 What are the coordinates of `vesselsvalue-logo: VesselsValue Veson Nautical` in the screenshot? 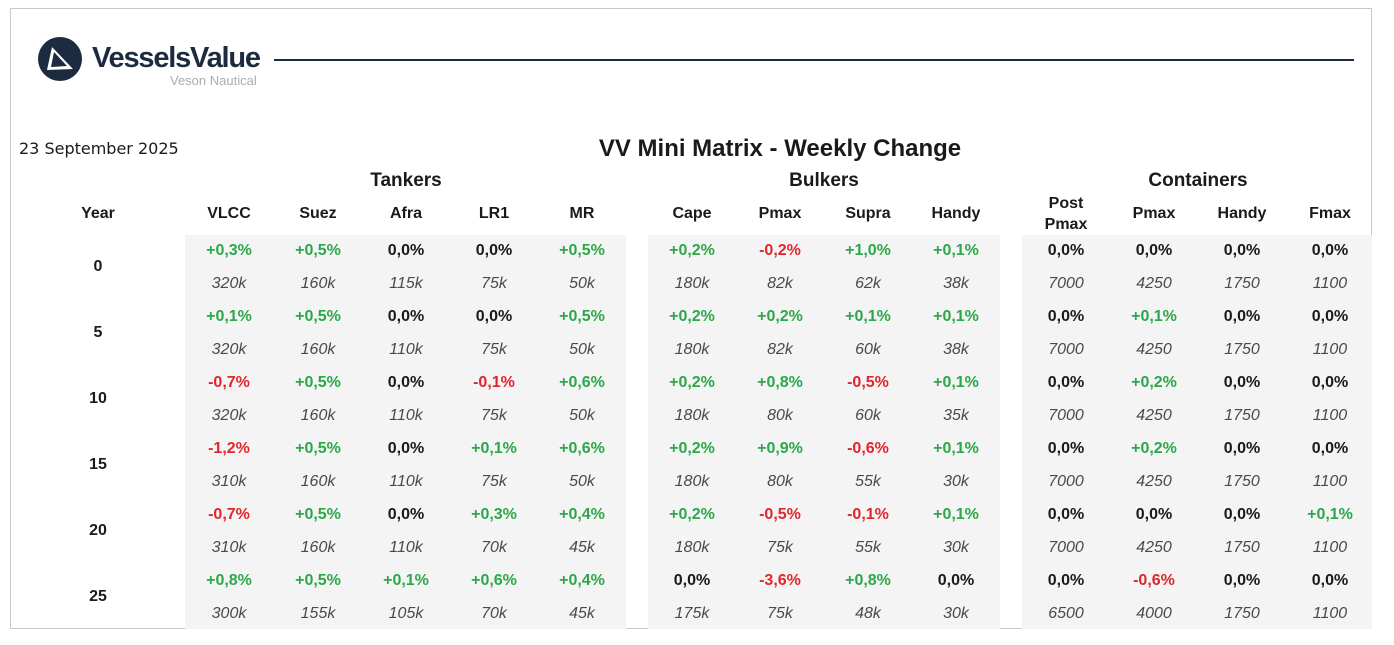 It's located at (153, 65).